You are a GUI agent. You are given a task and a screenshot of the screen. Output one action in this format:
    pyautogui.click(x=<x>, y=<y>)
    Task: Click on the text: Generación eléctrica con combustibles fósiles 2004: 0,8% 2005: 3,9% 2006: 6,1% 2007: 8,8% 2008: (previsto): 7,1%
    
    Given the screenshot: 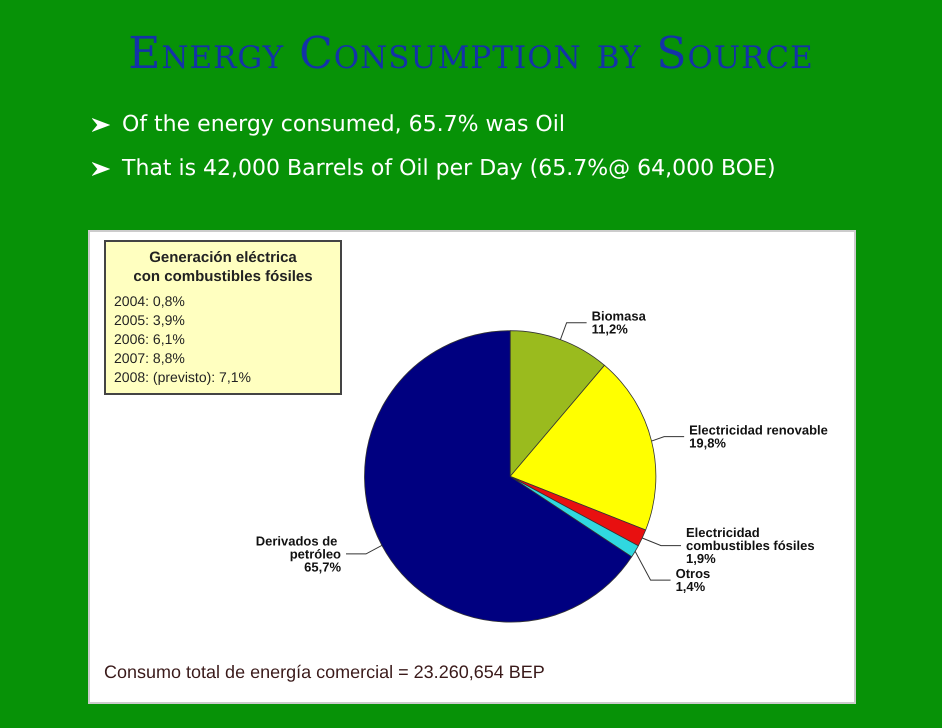 What is the action you would take?
    pyautogui.click(x=214, y=317)
    